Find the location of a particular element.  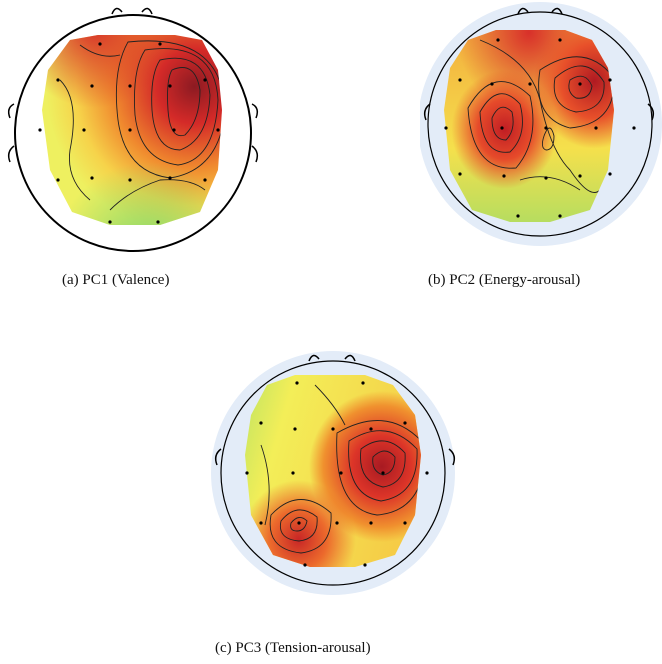

topomap-c is located at coordinates (333, 473).